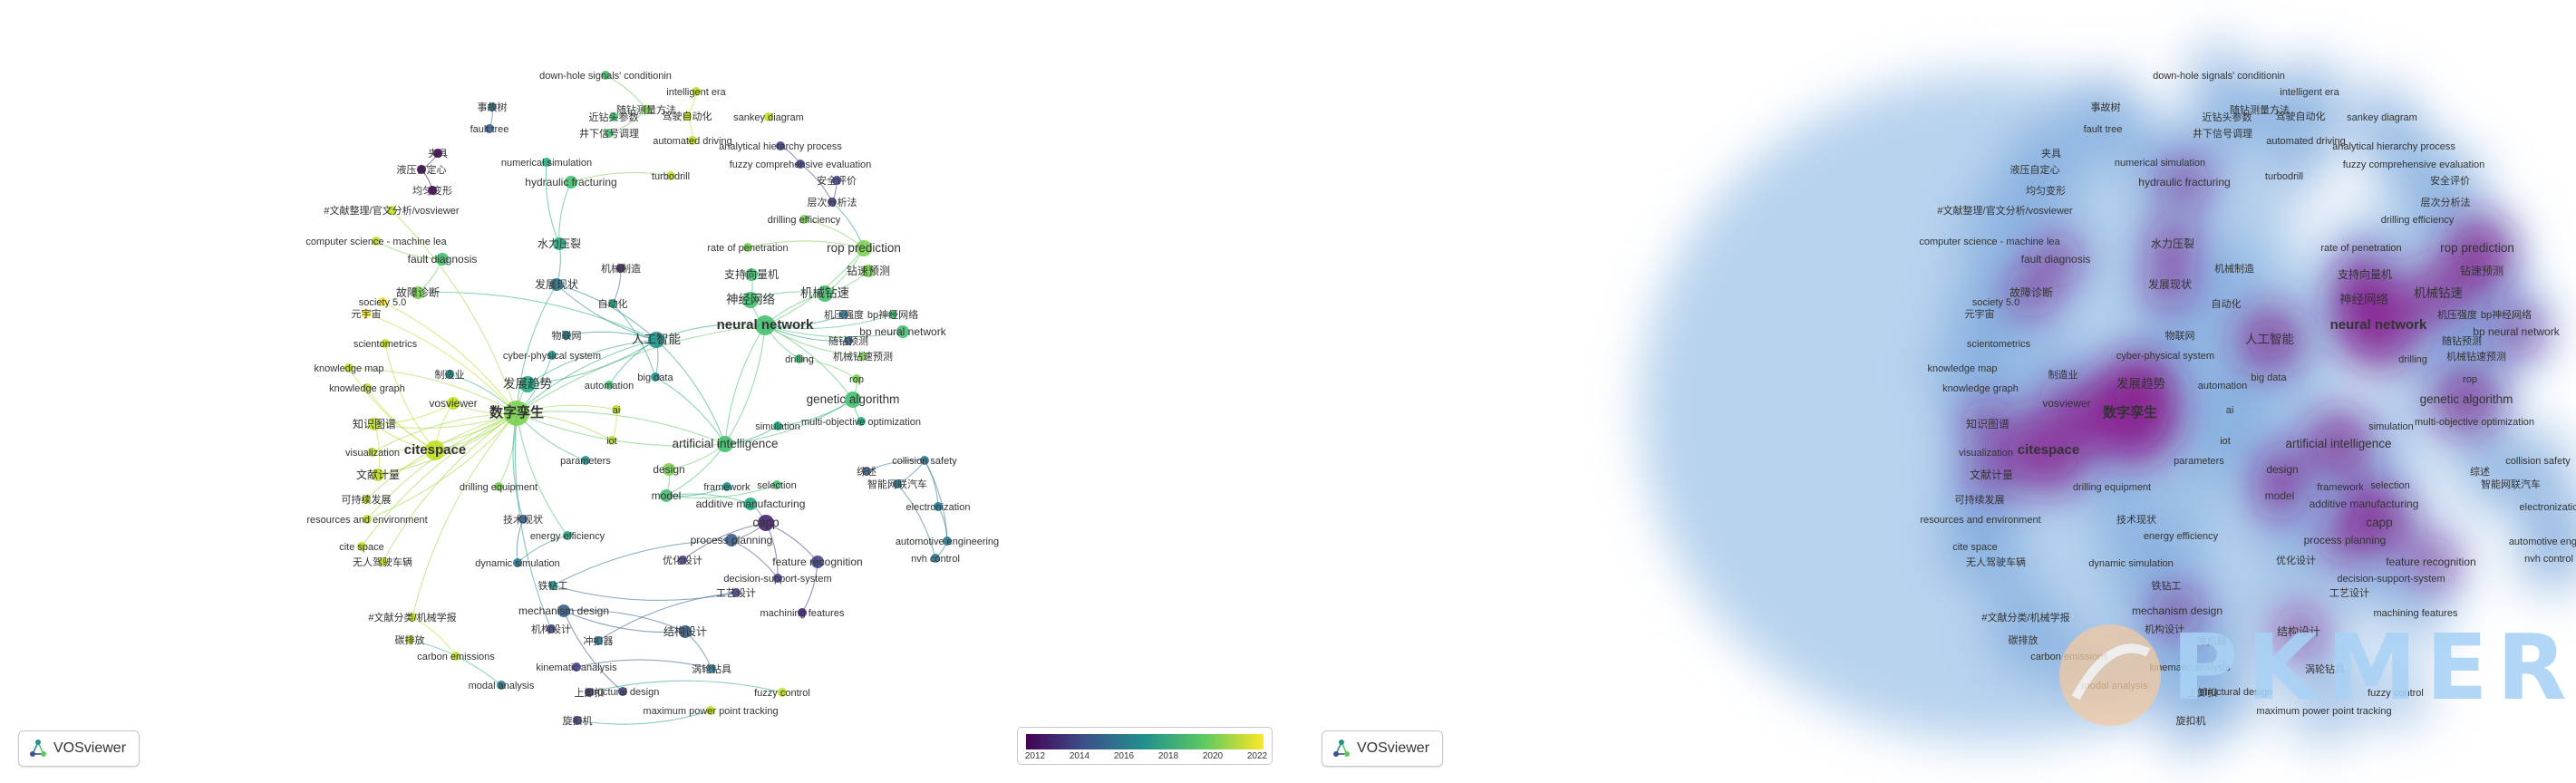 This screenshot has height=783, width=2576. Describe the element at coordinates (1975, 547) in the screenshot. I see `density-keyword-label: cite space` at that location.